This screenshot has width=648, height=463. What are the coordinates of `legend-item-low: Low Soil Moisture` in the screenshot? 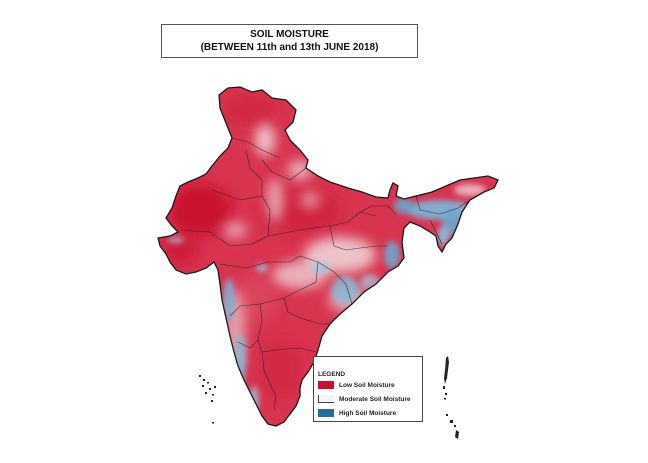 It's located at (356, 385).